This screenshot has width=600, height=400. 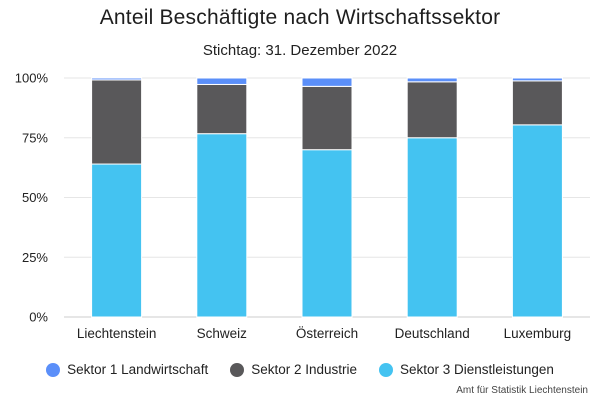 What do you see at coordinates (32, 78) in the screenshot?
I see `y-tick-label: 100%` at bounding box center [32, 78].